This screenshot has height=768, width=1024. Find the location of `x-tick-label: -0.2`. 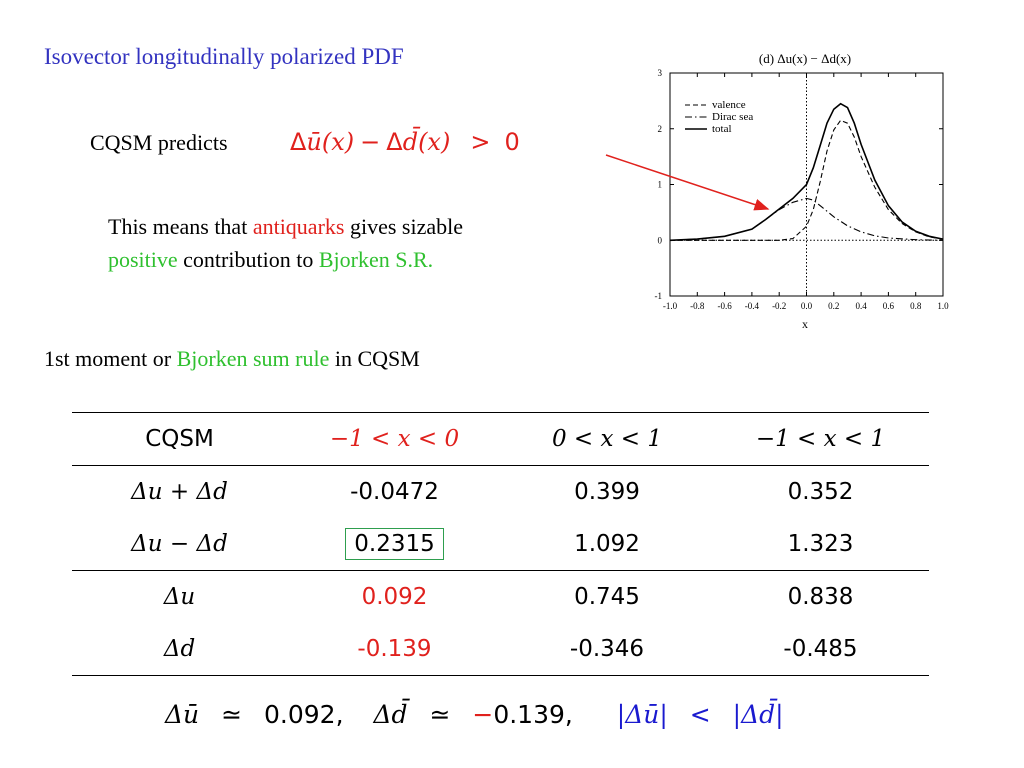

x-tick-label: -0.2 is located at coordinates (779, 306).